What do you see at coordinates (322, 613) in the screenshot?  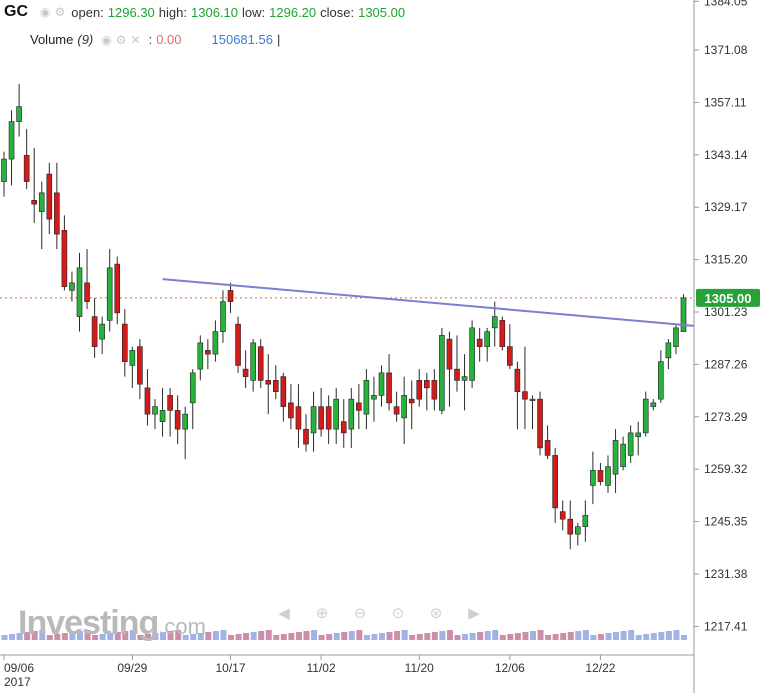 I see `zoom-in-icon: ⊕` at bounding box center [322, 613].